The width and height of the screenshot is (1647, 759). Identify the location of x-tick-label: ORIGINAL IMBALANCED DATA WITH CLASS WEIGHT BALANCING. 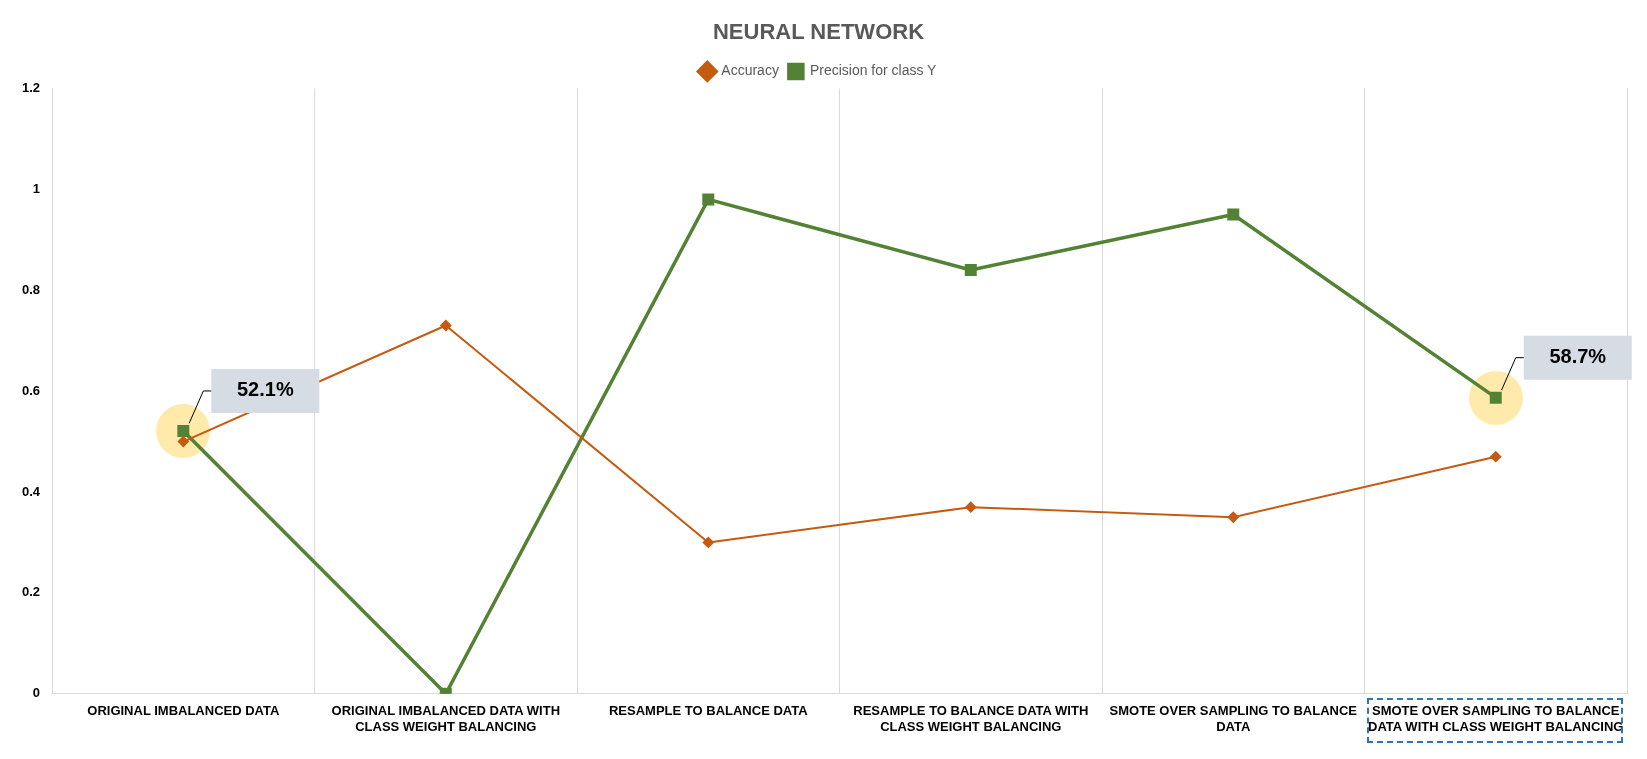
(446, 718).